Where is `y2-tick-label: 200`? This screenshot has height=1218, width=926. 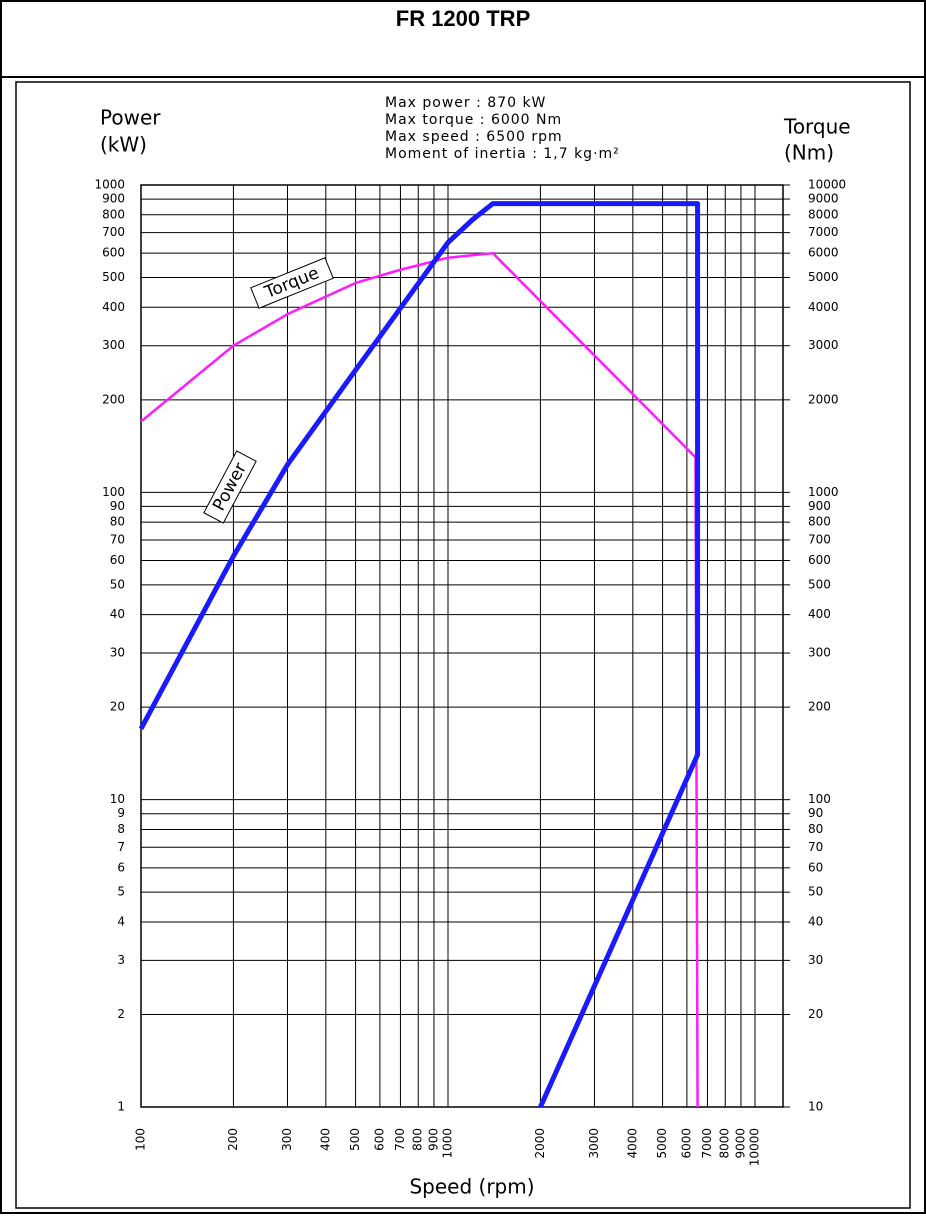 y2-tick-label: 200 is located at coordinates (819, 707).